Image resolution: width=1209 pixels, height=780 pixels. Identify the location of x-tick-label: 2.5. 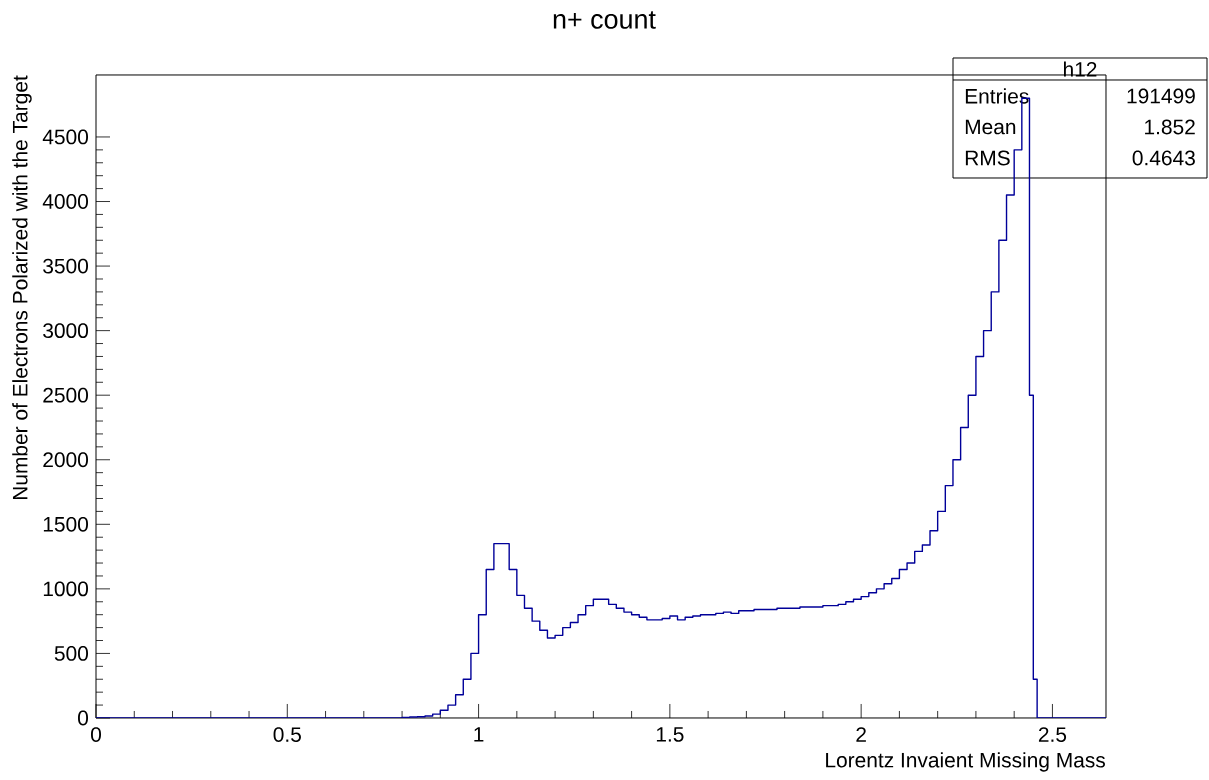
(1052, 734).